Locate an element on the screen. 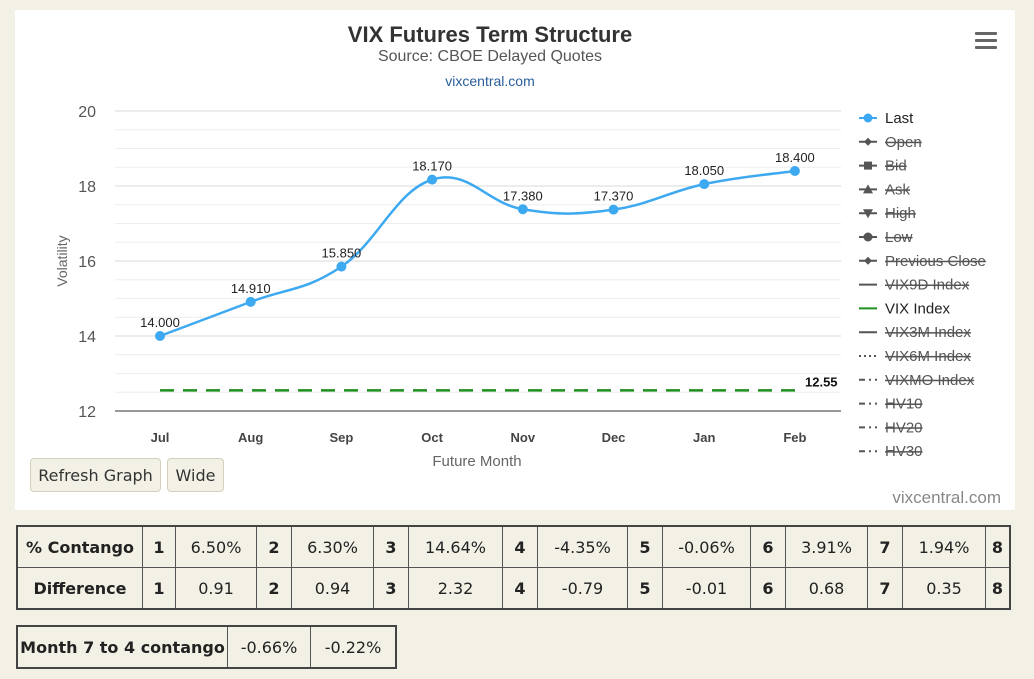 This screenshot has width=1034, height=679. data-label-last: 17.370 is located at coordinates (614, 196).